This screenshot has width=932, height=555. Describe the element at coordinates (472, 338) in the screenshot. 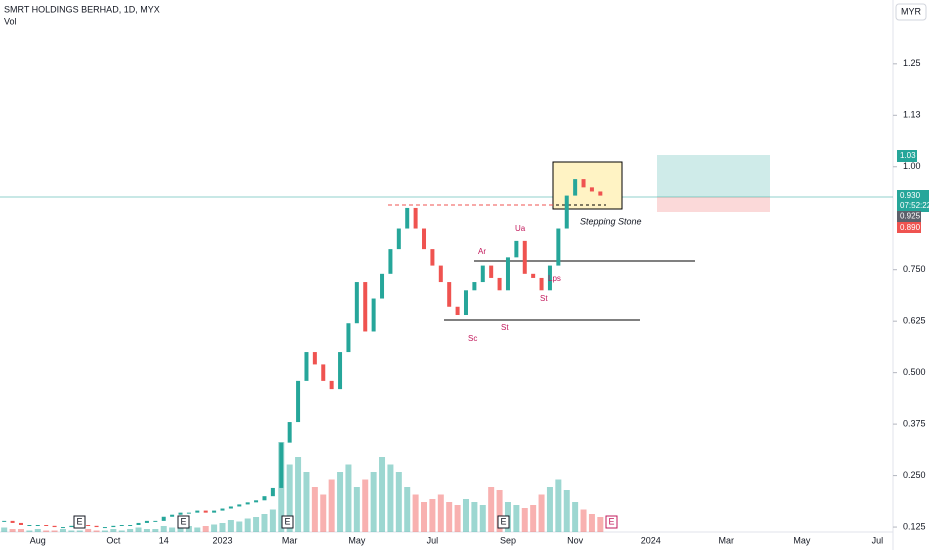

I see `annotation: Sc` at that location.